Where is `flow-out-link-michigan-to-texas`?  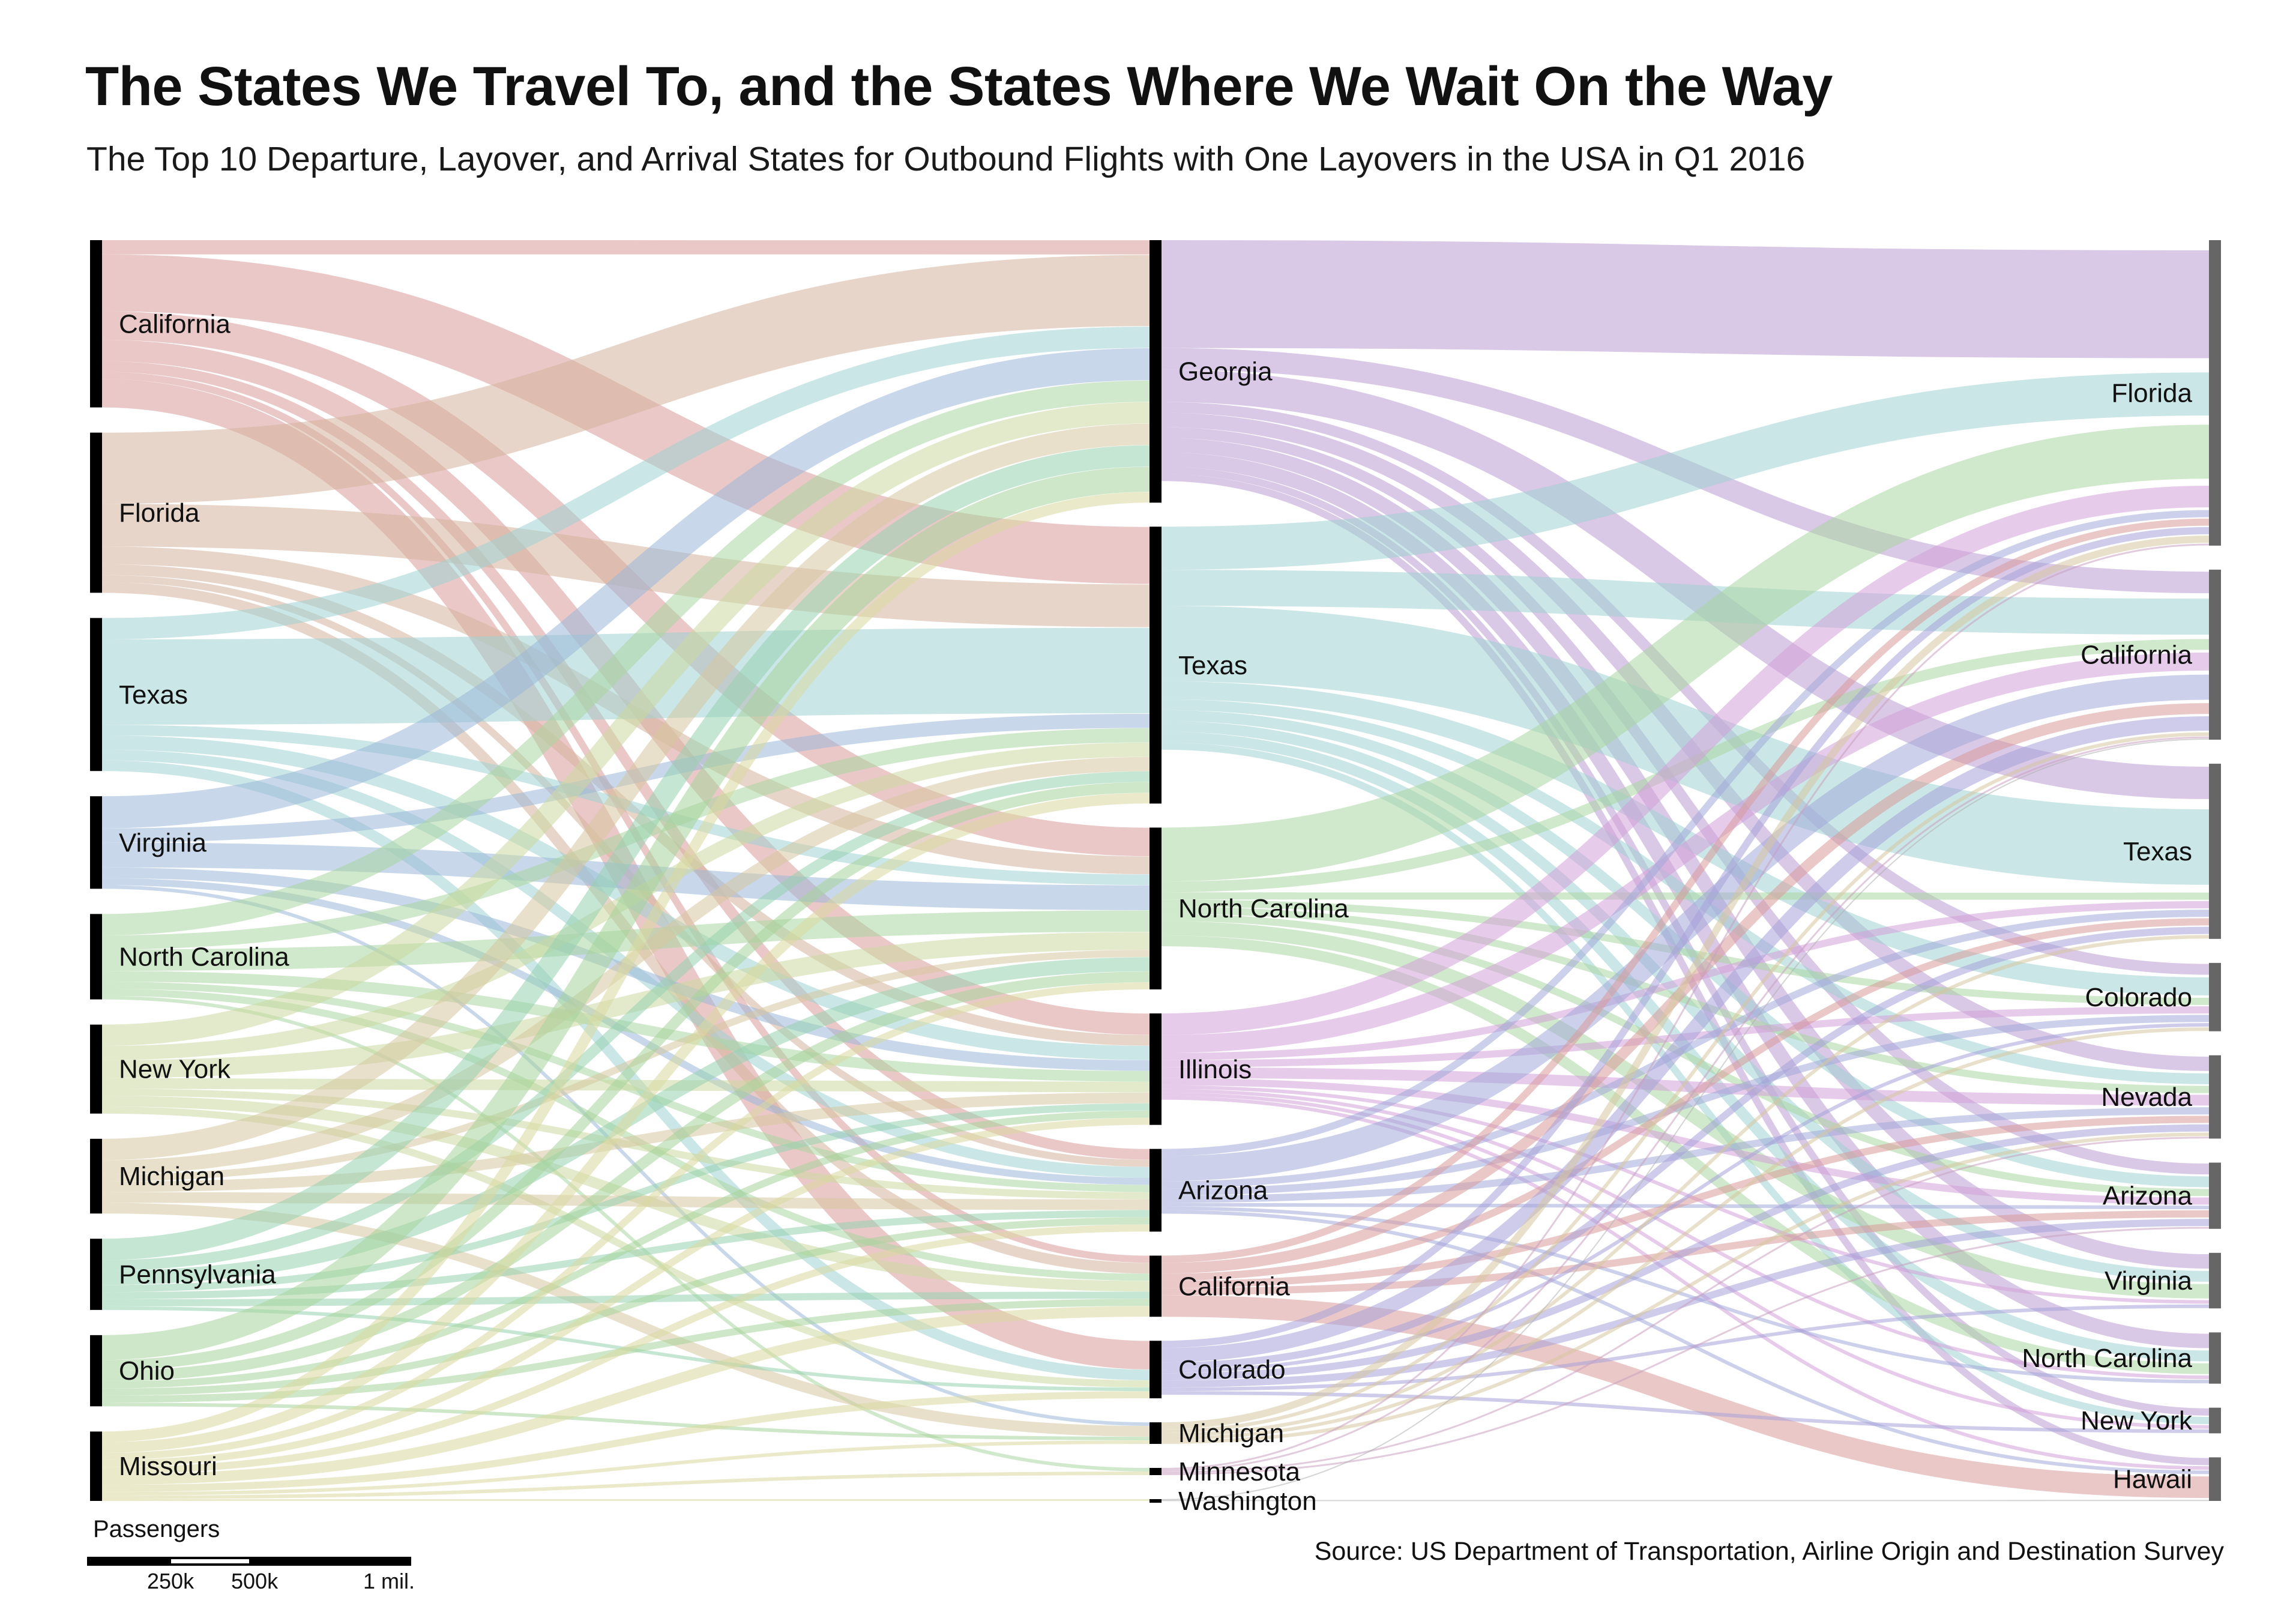
flow-out-link-michigan-to-texas is located at coordinates (1685, 1186).